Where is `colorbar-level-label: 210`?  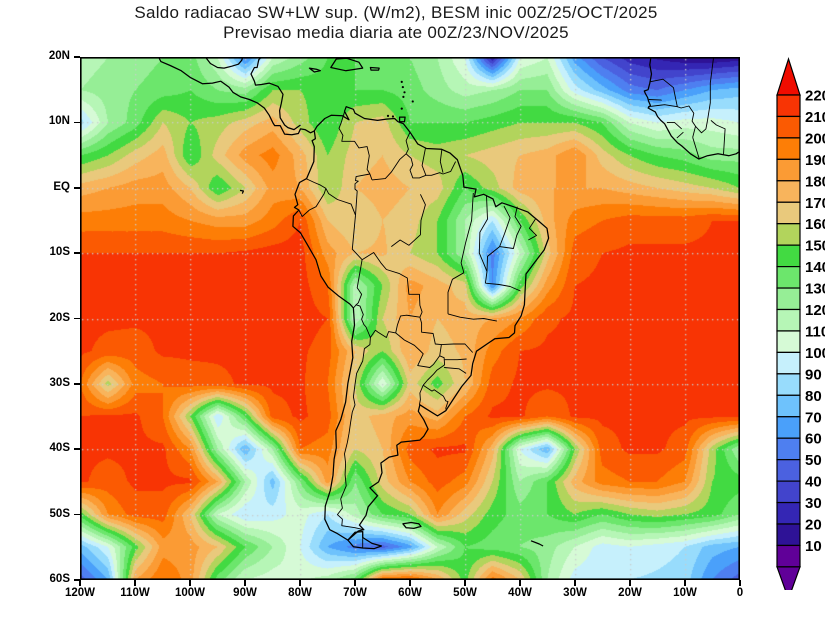 colorbar-level-label: 210 is located at coordinates (815, 117).